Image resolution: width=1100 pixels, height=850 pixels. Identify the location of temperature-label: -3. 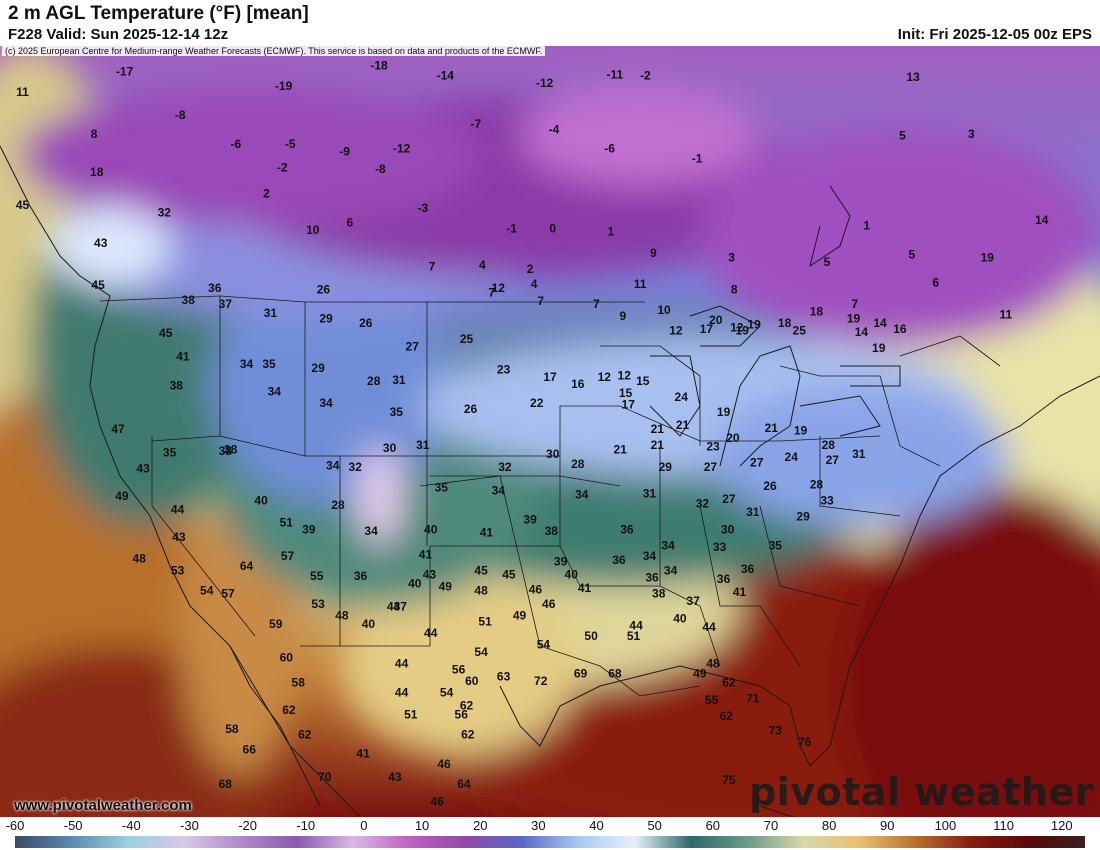
(422, 208).